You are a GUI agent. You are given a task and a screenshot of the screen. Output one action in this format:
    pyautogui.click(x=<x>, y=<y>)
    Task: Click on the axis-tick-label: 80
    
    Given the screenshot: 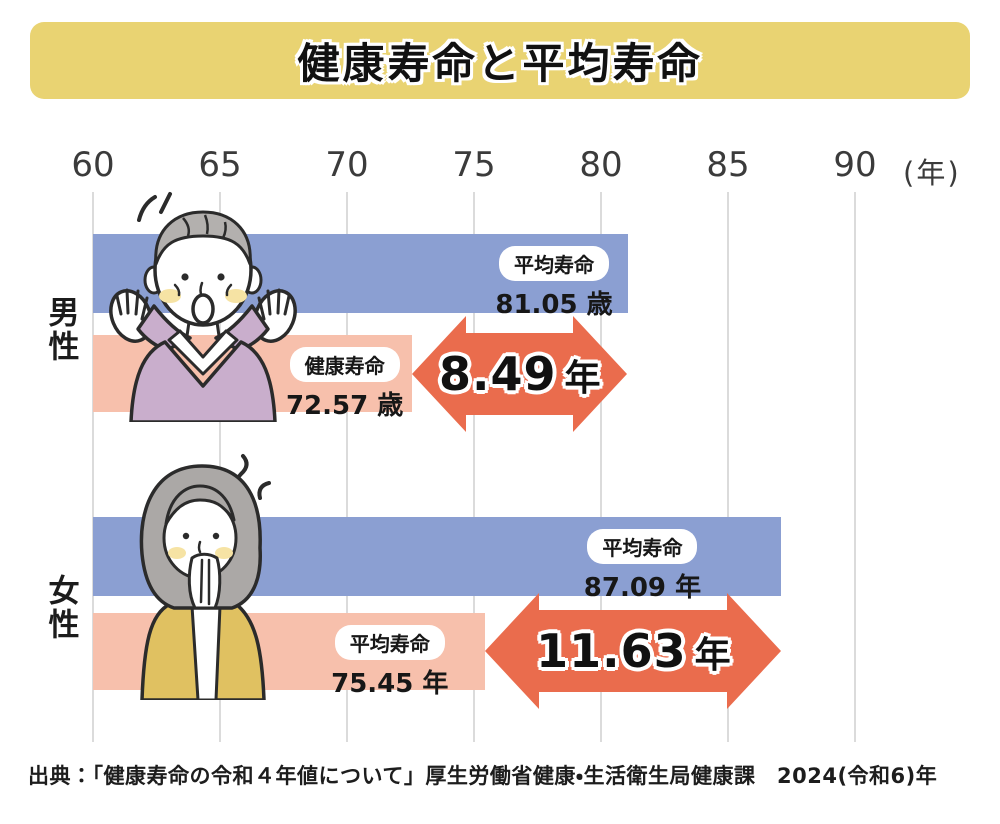 What is the action you would take?
    pyautogui.click(x=601, y=165)
    